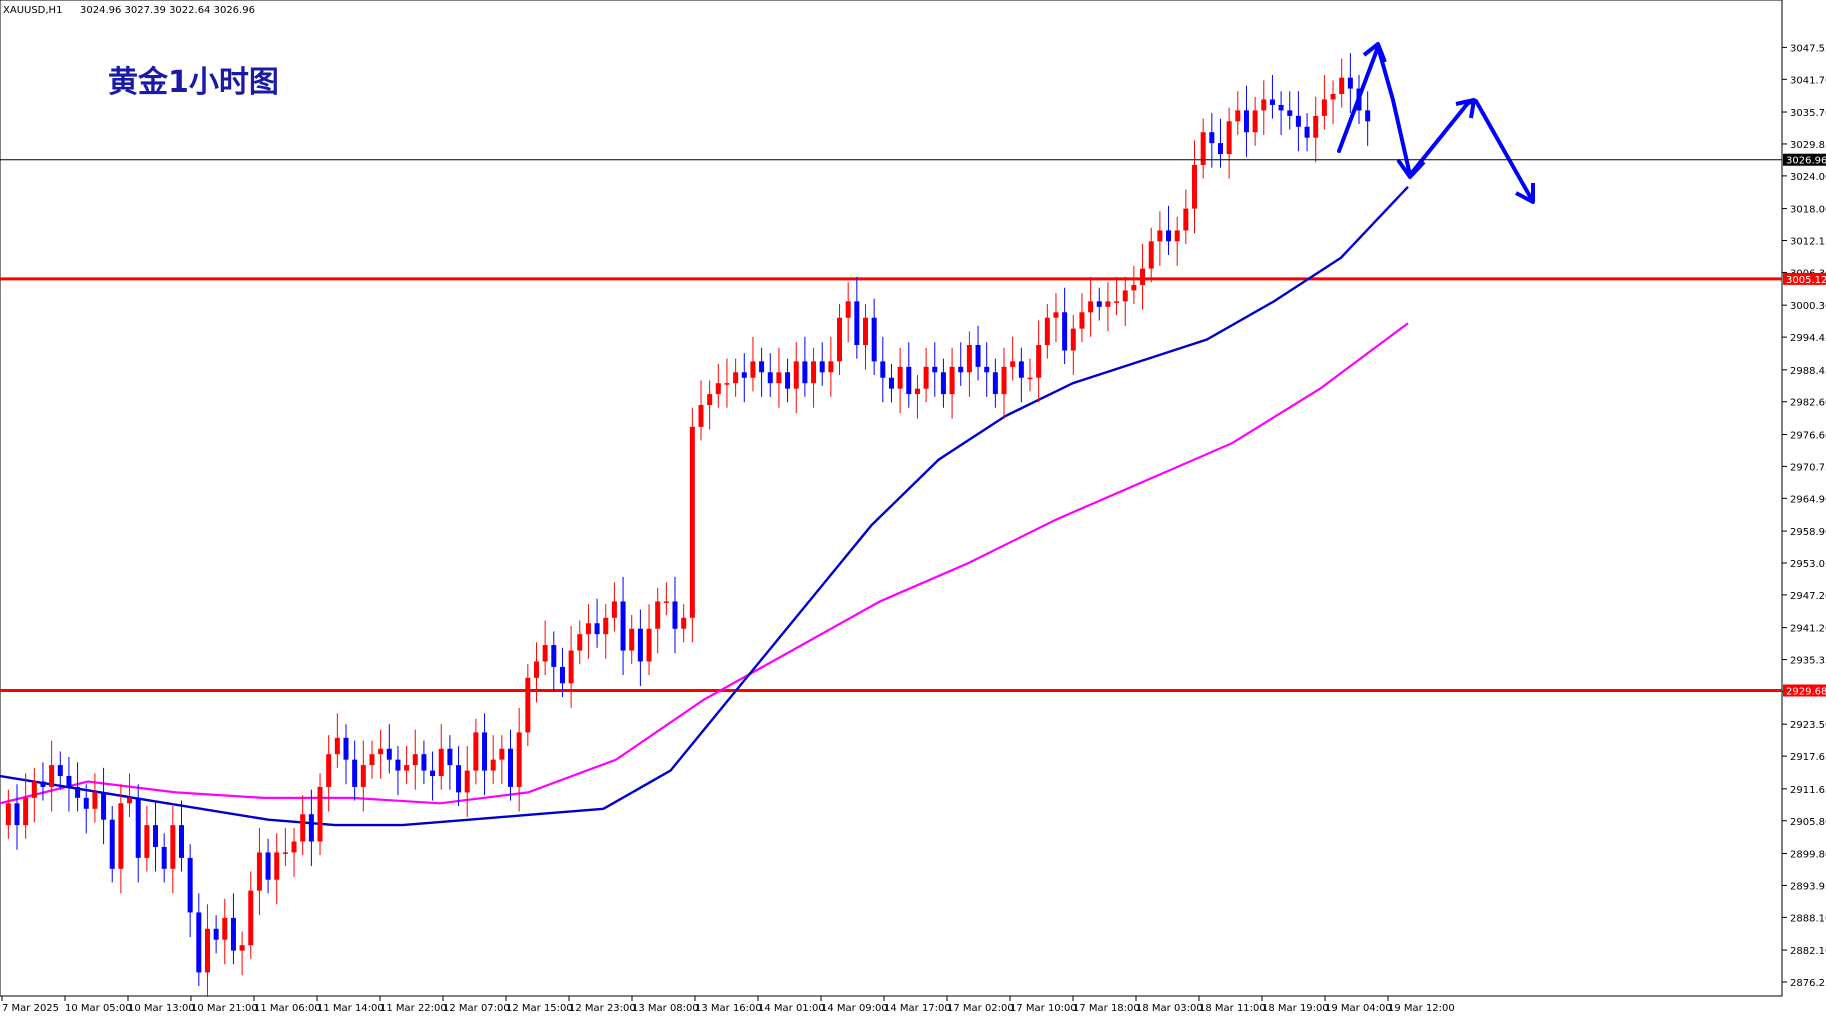  What do you see at coordinates (1465, 108) in the screenshot?
I see `arrow-head-up` at bounding box center [1465, 108].